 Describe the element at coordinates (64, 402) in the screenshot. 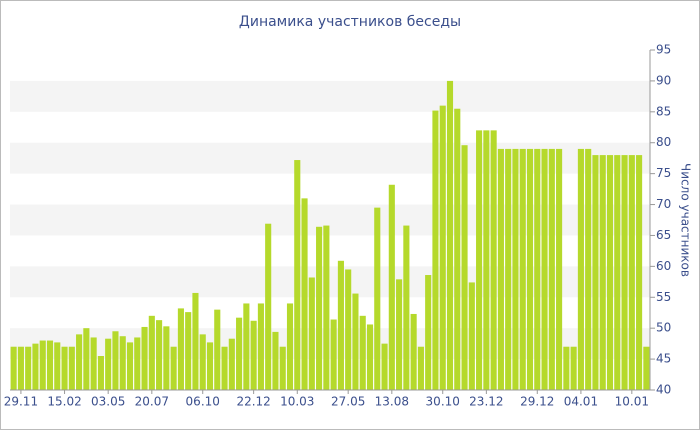

I see `x-tick-label: 15.02` at that location.